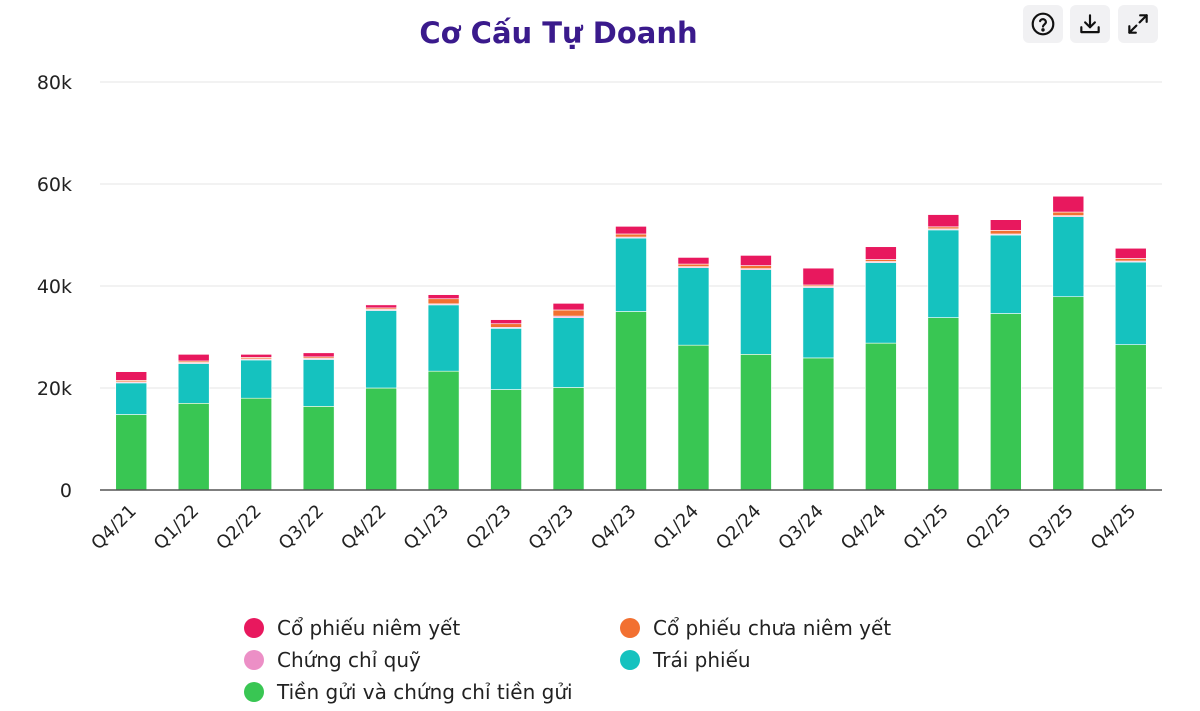 The image size is (1200, 711). I want to click on legend-item-tien-gui: Tiền gửi và chứng chỉ tiền gửi, so click(408, 692).